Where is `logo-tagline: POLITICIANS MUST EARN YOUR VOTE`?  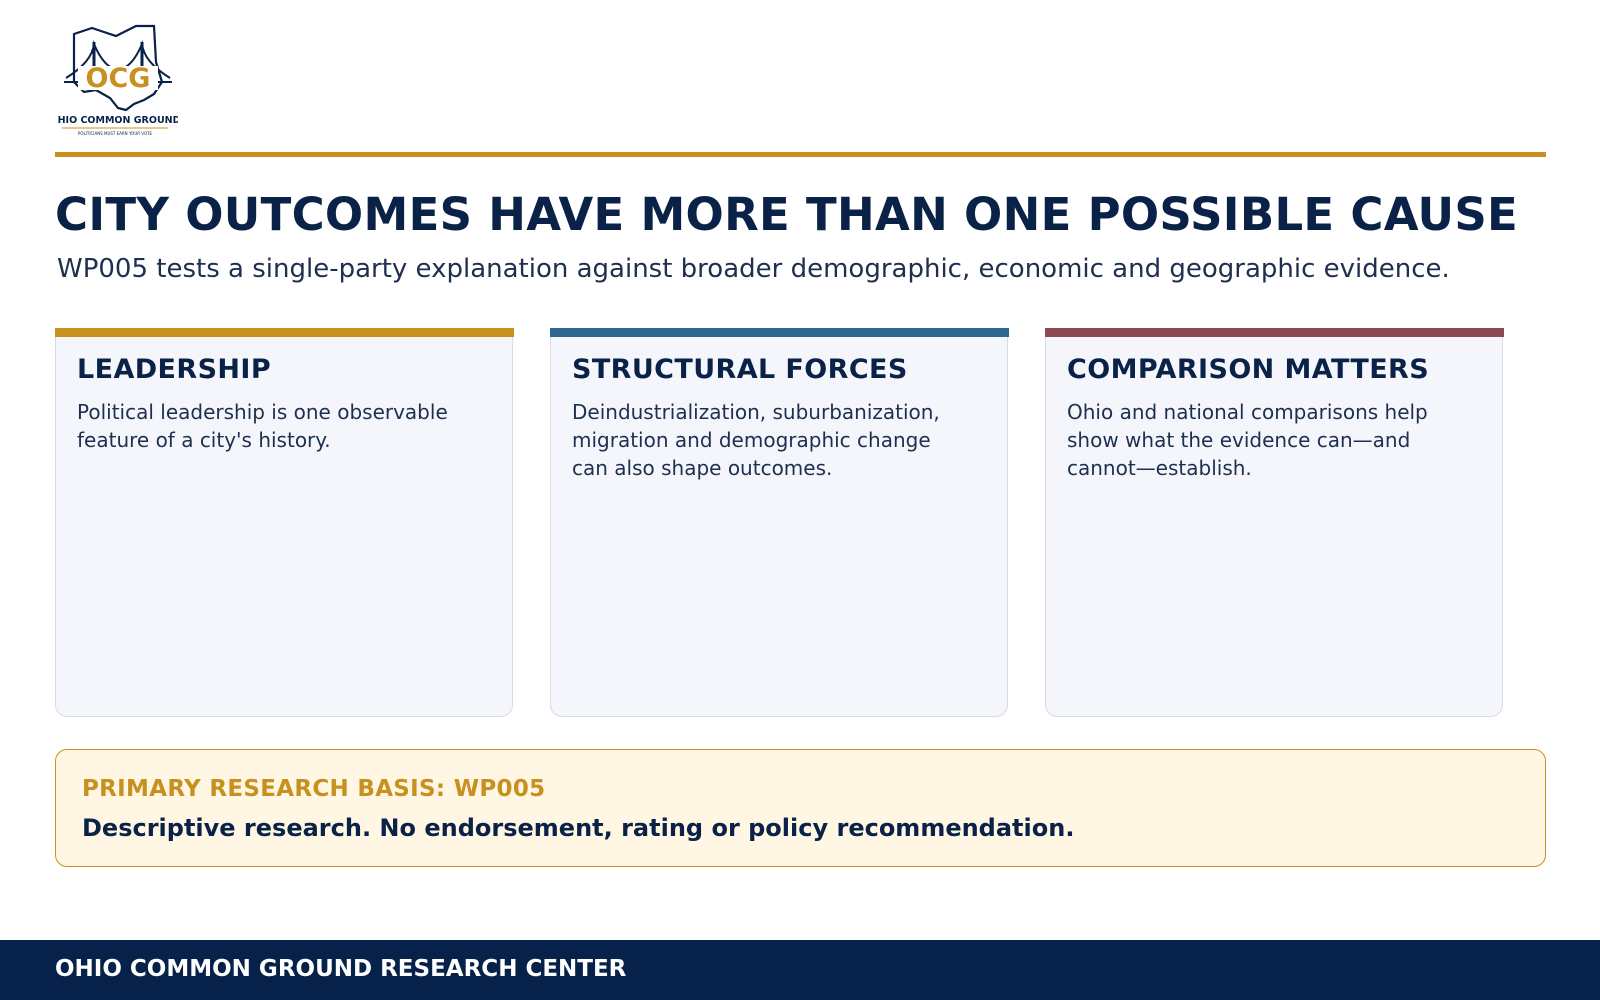 logo-tagline: POLITICIANS MUST EARN YOUR VOTE is located at coordinates (115, 133).